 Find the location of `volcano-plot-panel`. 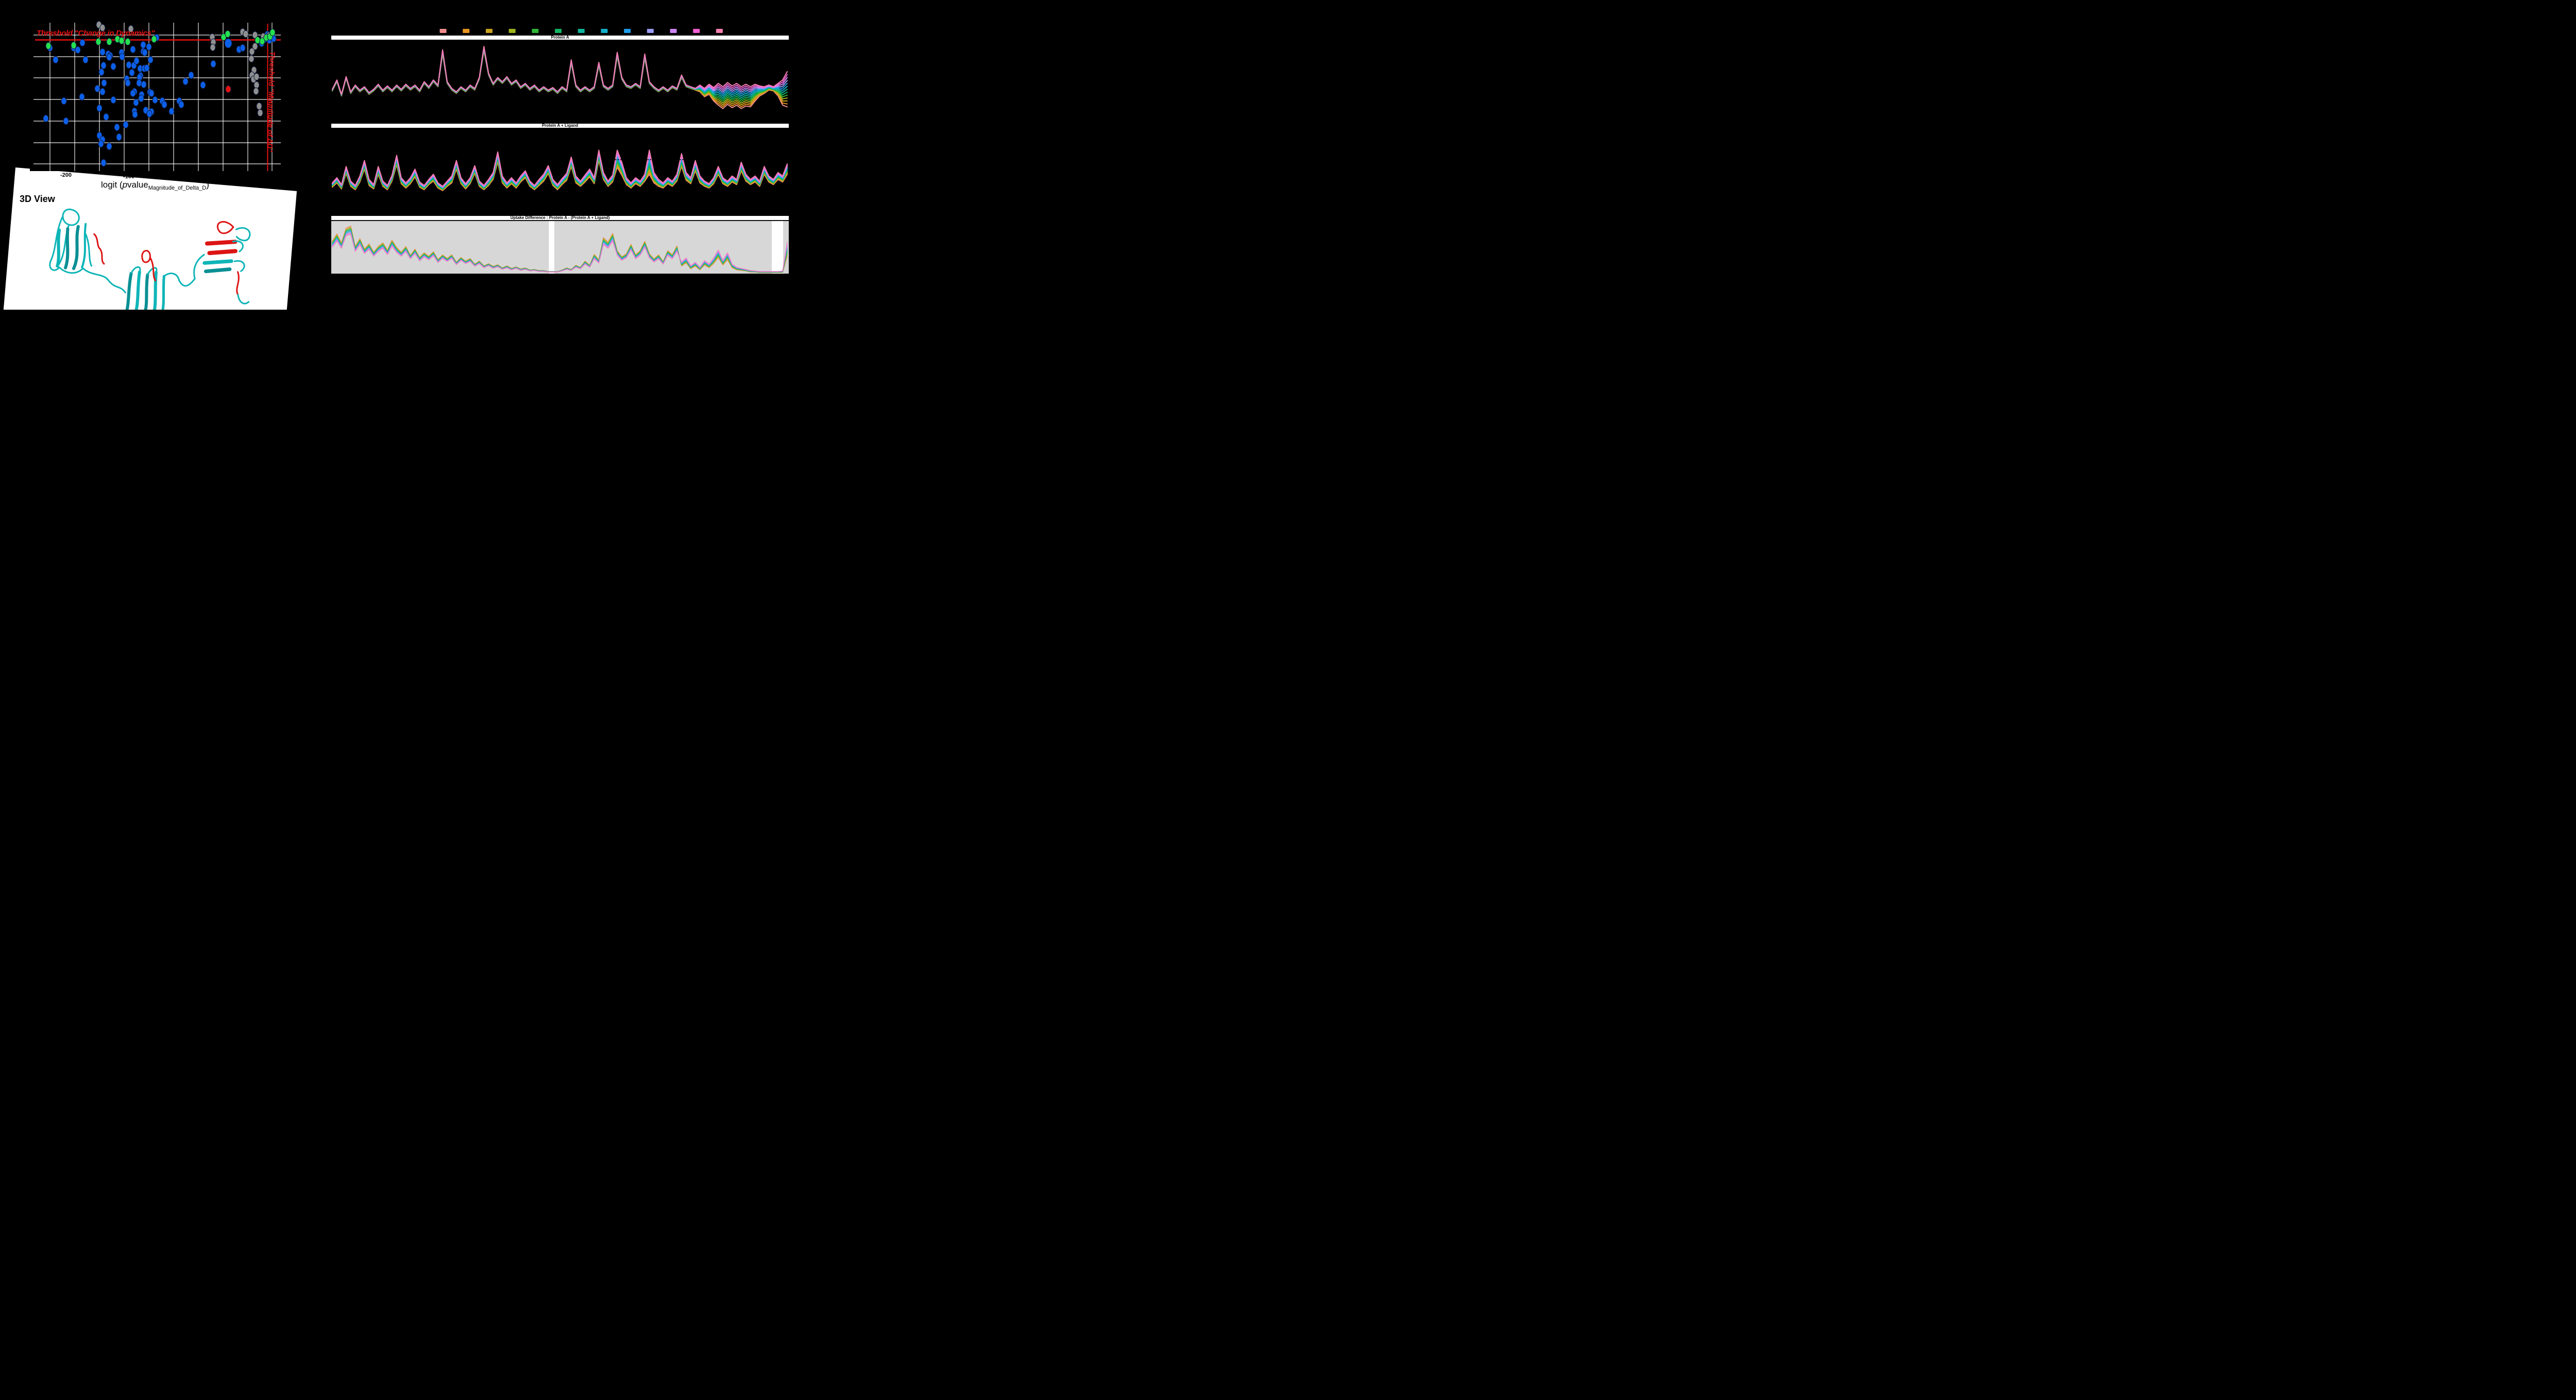

volcano-plot-panel is located at coordinates (158, 96).